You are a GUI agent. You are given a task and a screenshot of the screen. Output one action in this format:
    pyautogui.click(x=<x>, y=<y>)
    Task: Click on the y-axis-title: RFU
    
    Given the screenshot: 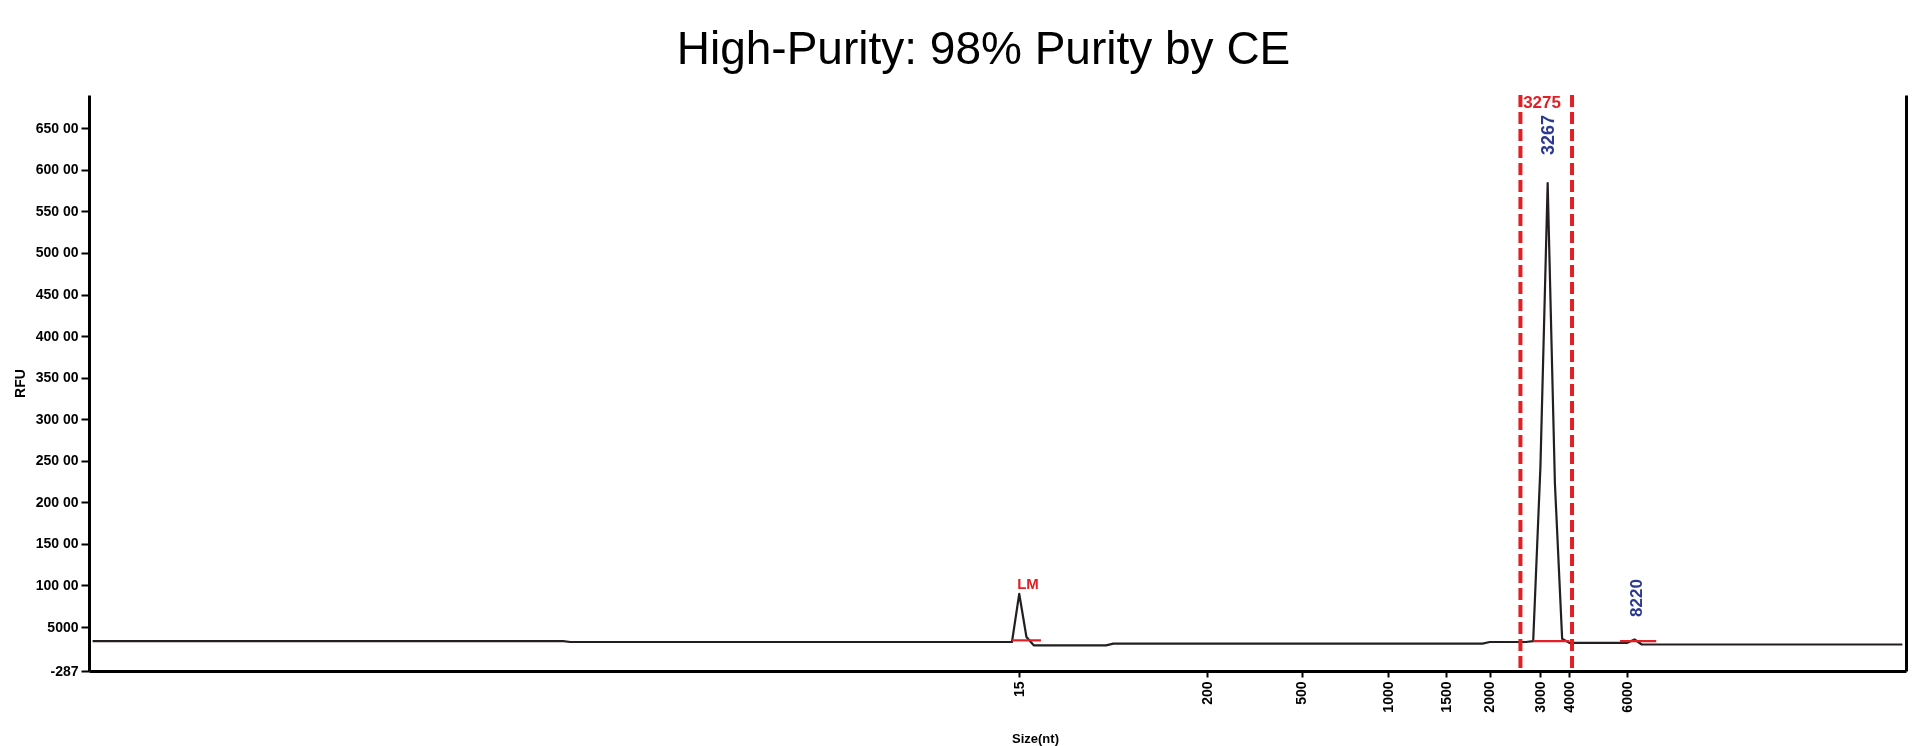 What is the action you would take?
    pyautogui.click(x=19, y=383)
    